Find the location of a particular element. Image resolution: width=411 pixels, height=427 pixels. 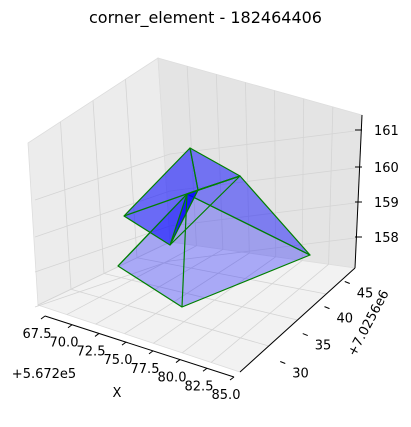

x-tick-label: 82.5 is located at coordinates (199, 386).